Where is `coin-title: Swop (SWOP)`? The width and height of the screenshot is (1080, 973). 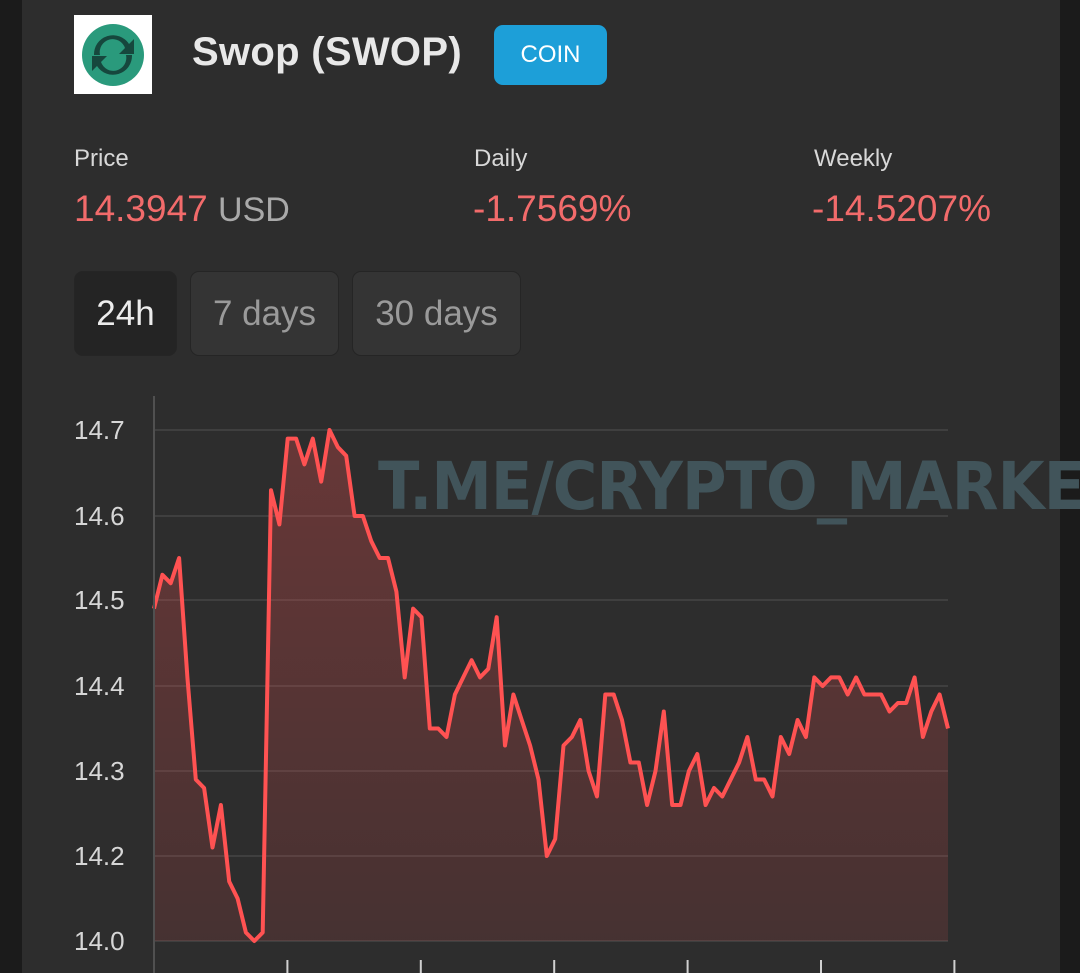 coin-title: Swop (SWOP) is located at coordinates (327, 52).